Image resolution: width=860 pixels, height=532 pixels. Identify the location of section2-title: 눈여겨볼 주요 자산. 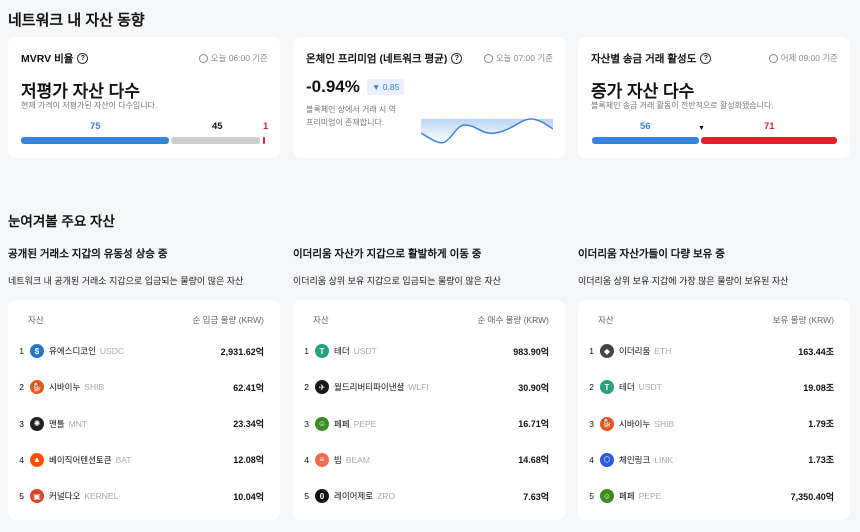
(61, 221).